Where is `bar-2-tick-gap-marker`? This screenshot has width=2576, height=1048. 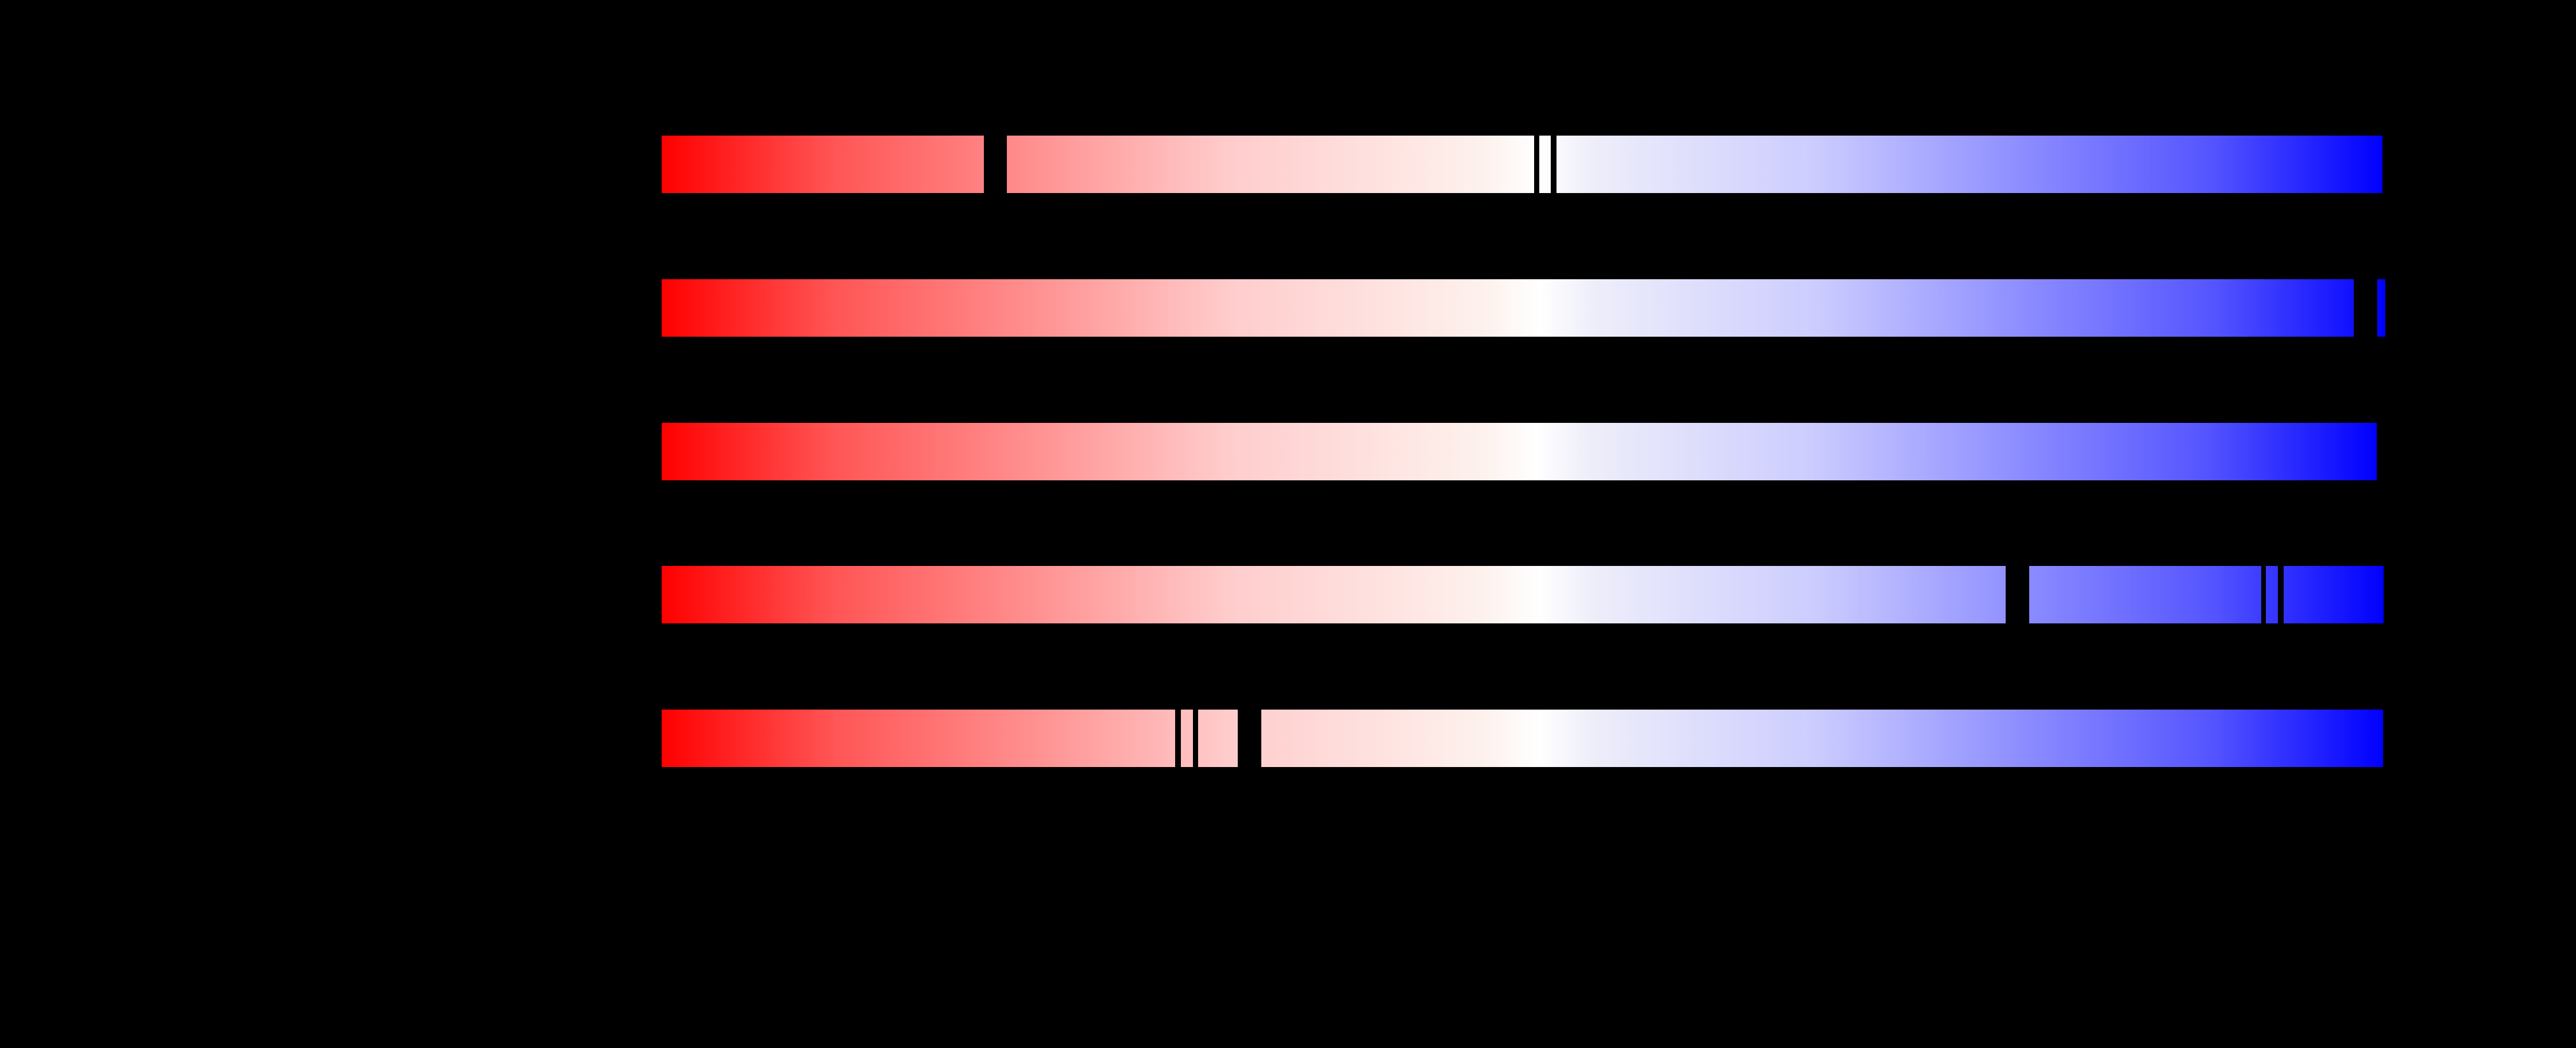 bar-2-tick-gap-marker is located at coordinates (2365, 308).